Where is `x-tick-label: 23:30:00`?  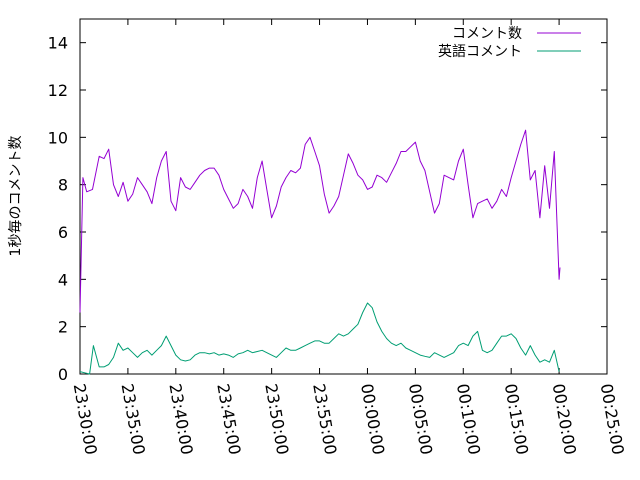
x-tick-label: 23:30:00 is located at coordinates (85, 419).